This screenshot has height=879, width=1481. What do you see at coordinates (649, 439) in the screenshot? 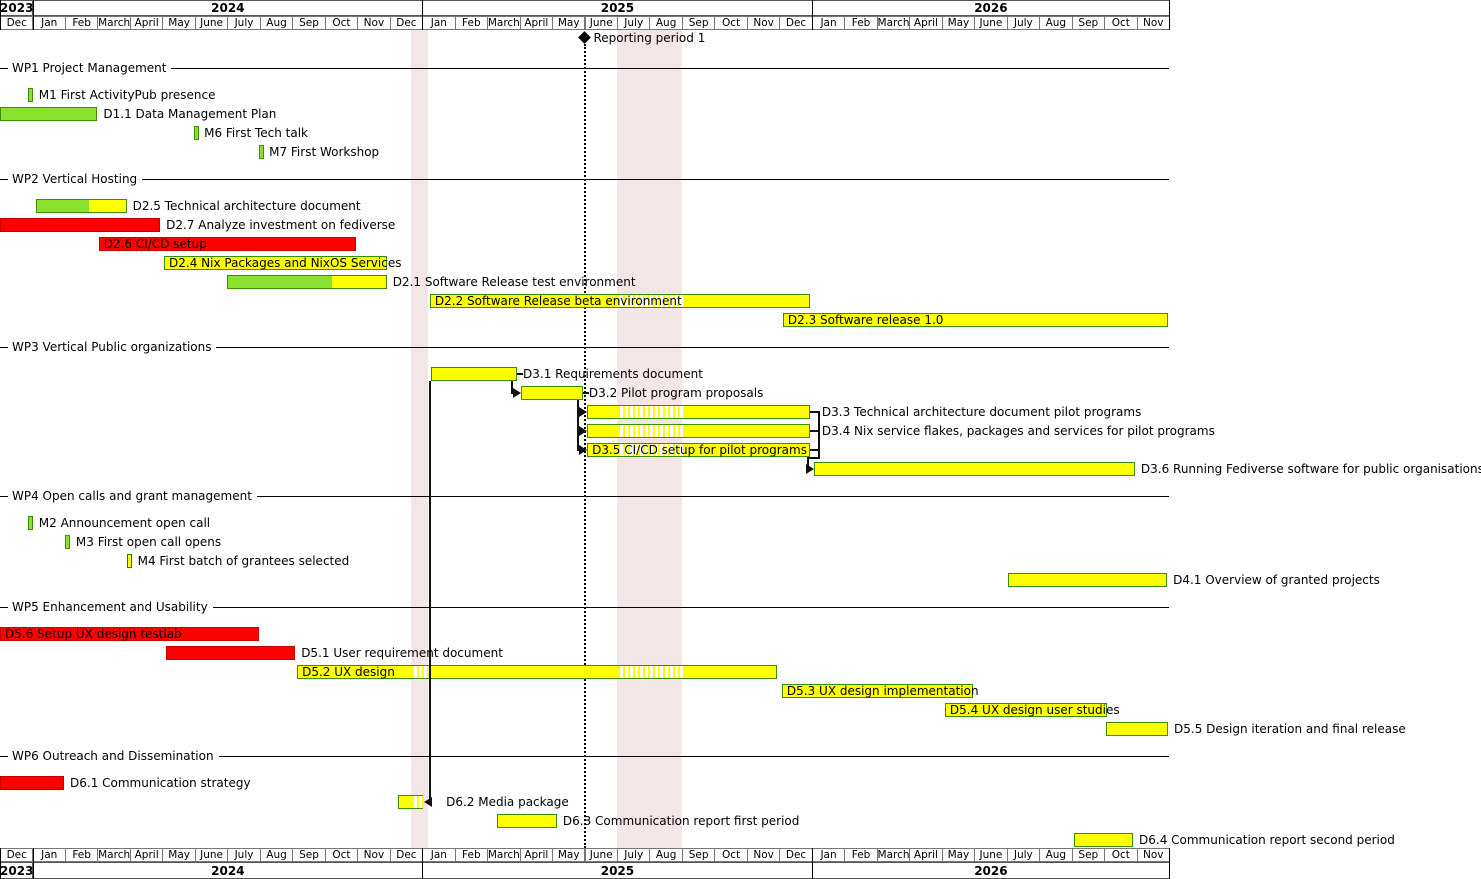
I see `vacation-band` at bounding box center [649, 439].